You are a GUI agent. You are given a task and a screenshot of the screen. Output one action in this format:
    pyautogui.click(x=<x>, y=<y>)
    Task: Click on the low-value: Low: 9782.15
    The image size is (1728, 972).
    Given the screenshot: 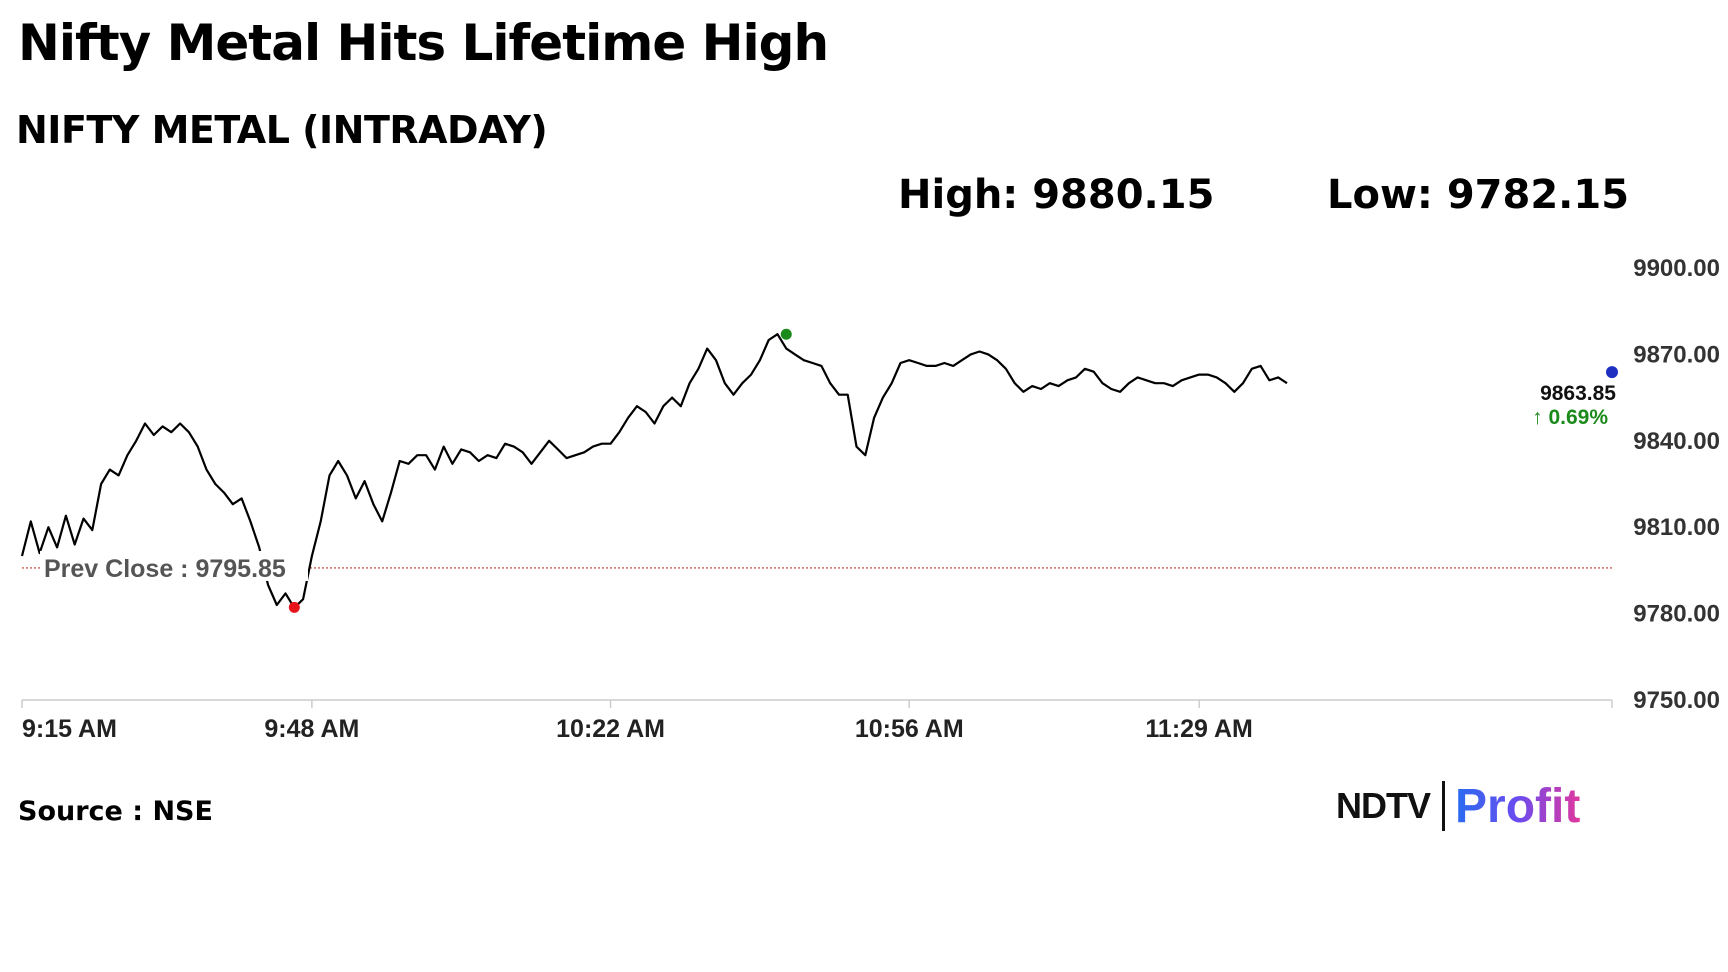 What is the action you would take?
    pyautogui.click(x=1478, y=195)
    